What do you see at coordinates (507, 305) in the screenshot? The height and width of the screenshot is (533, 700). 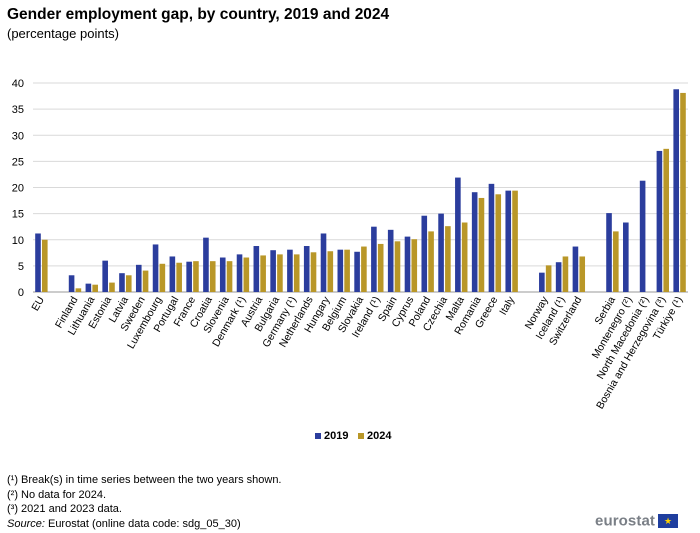 I see `category-label: Italy` at bounding box center [507, 305].